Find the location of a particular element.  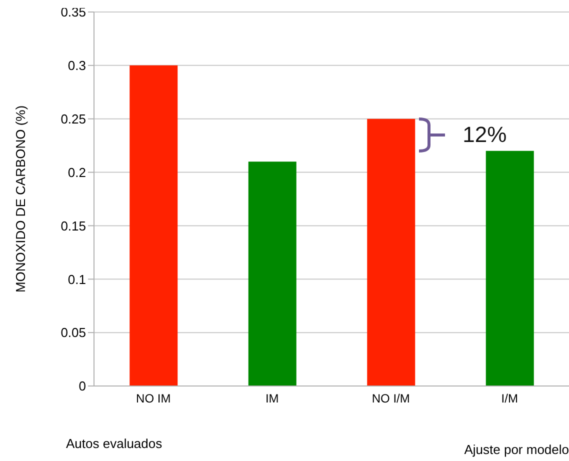

y-tick-label: 0.1 is located at coordinates (77, 279).